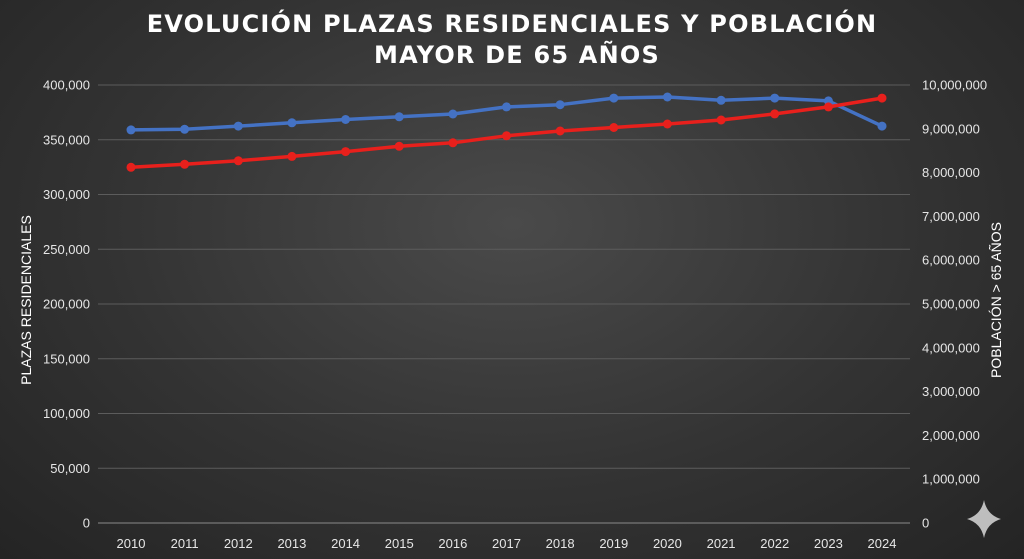  I want to click on x-tick-label: 2010, so click(131, 543).